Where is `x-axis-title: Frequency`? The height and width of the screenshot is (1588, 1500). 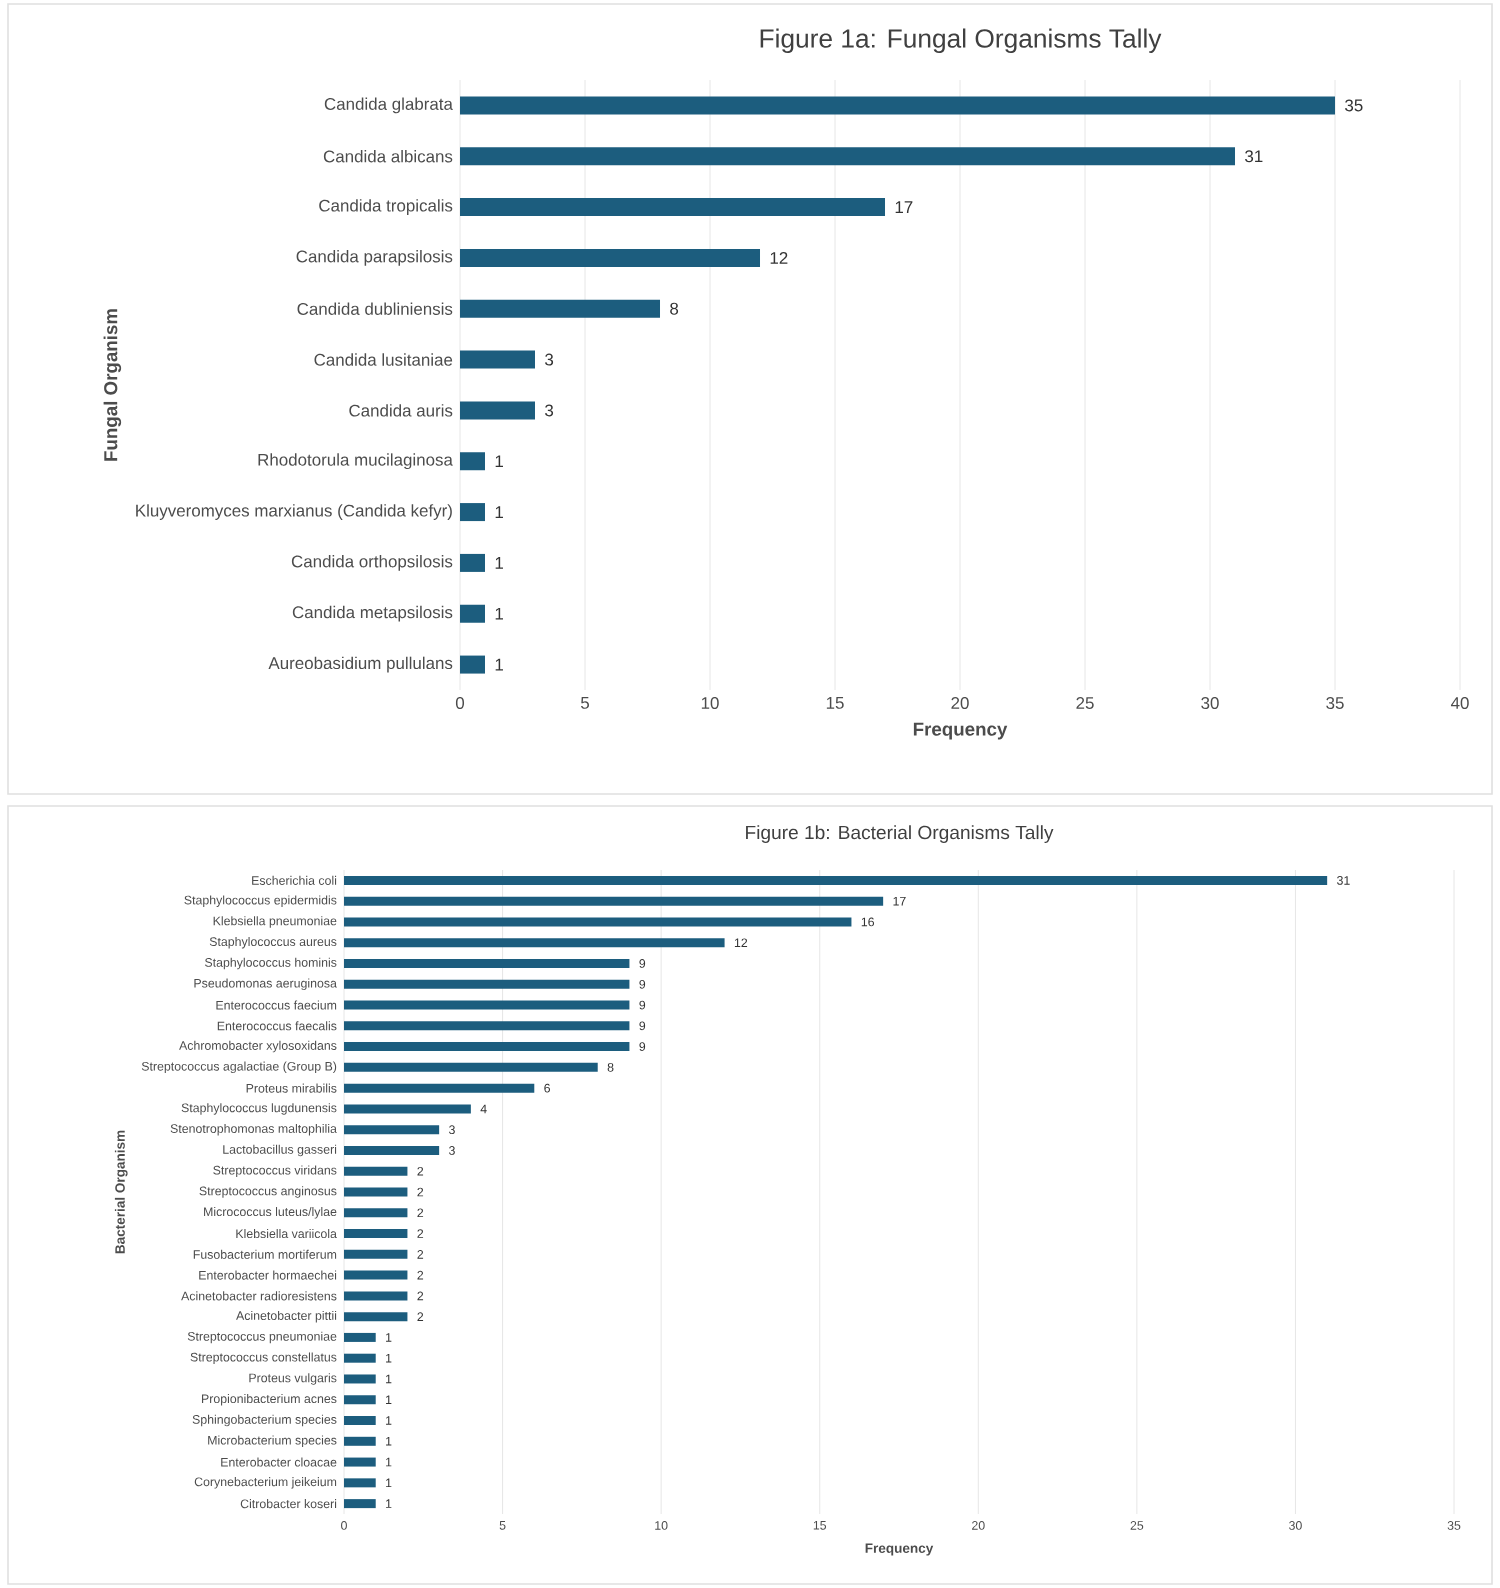
x-axis-title: Frequency is located at coordinates (960, 731).